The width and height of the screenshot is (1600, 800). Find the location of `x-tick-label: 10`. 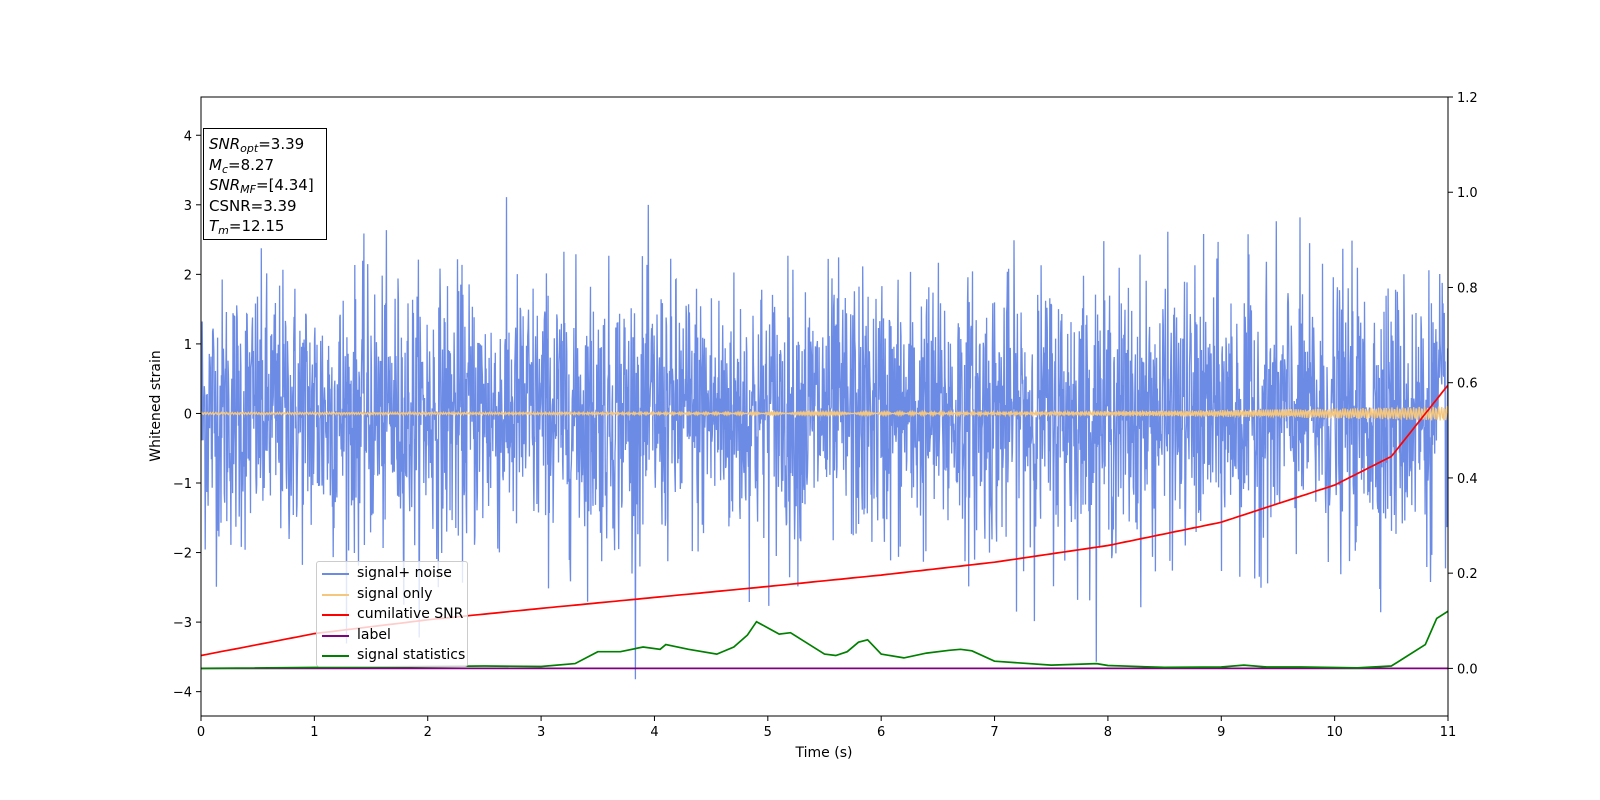

x-tick-label: 10 is located at coordinates (1334, 732).